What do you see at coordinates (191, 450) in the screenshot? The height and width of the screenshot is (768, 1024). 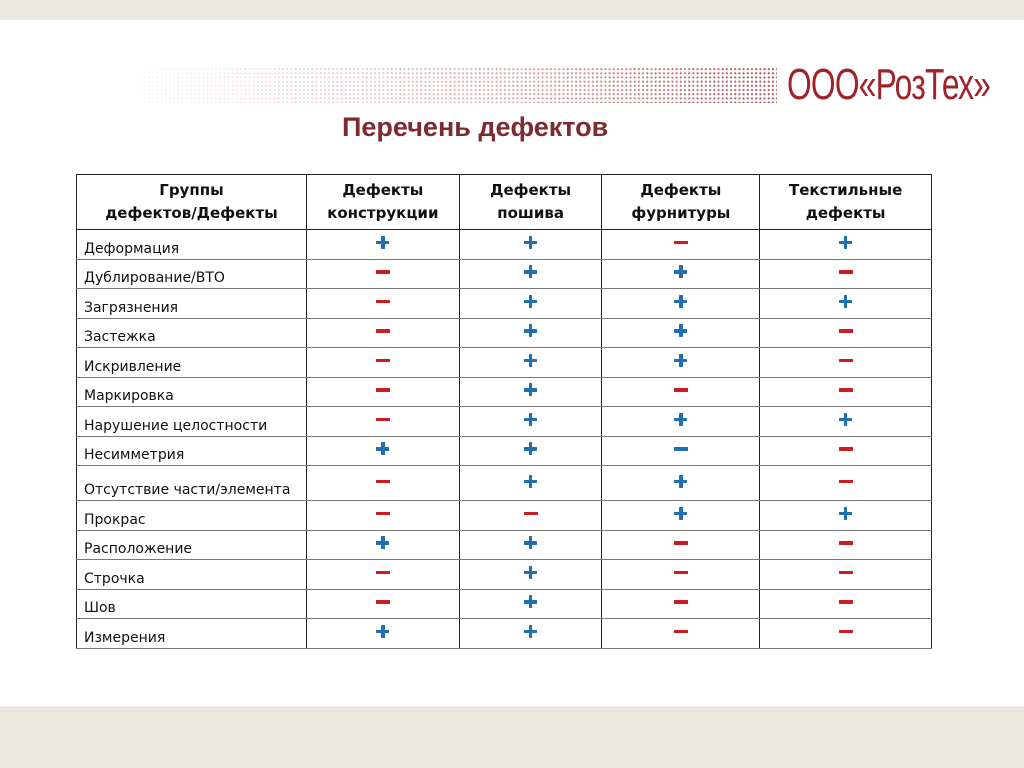 I see `defect-name: Несимметрия` at bounding box center [191, 450].